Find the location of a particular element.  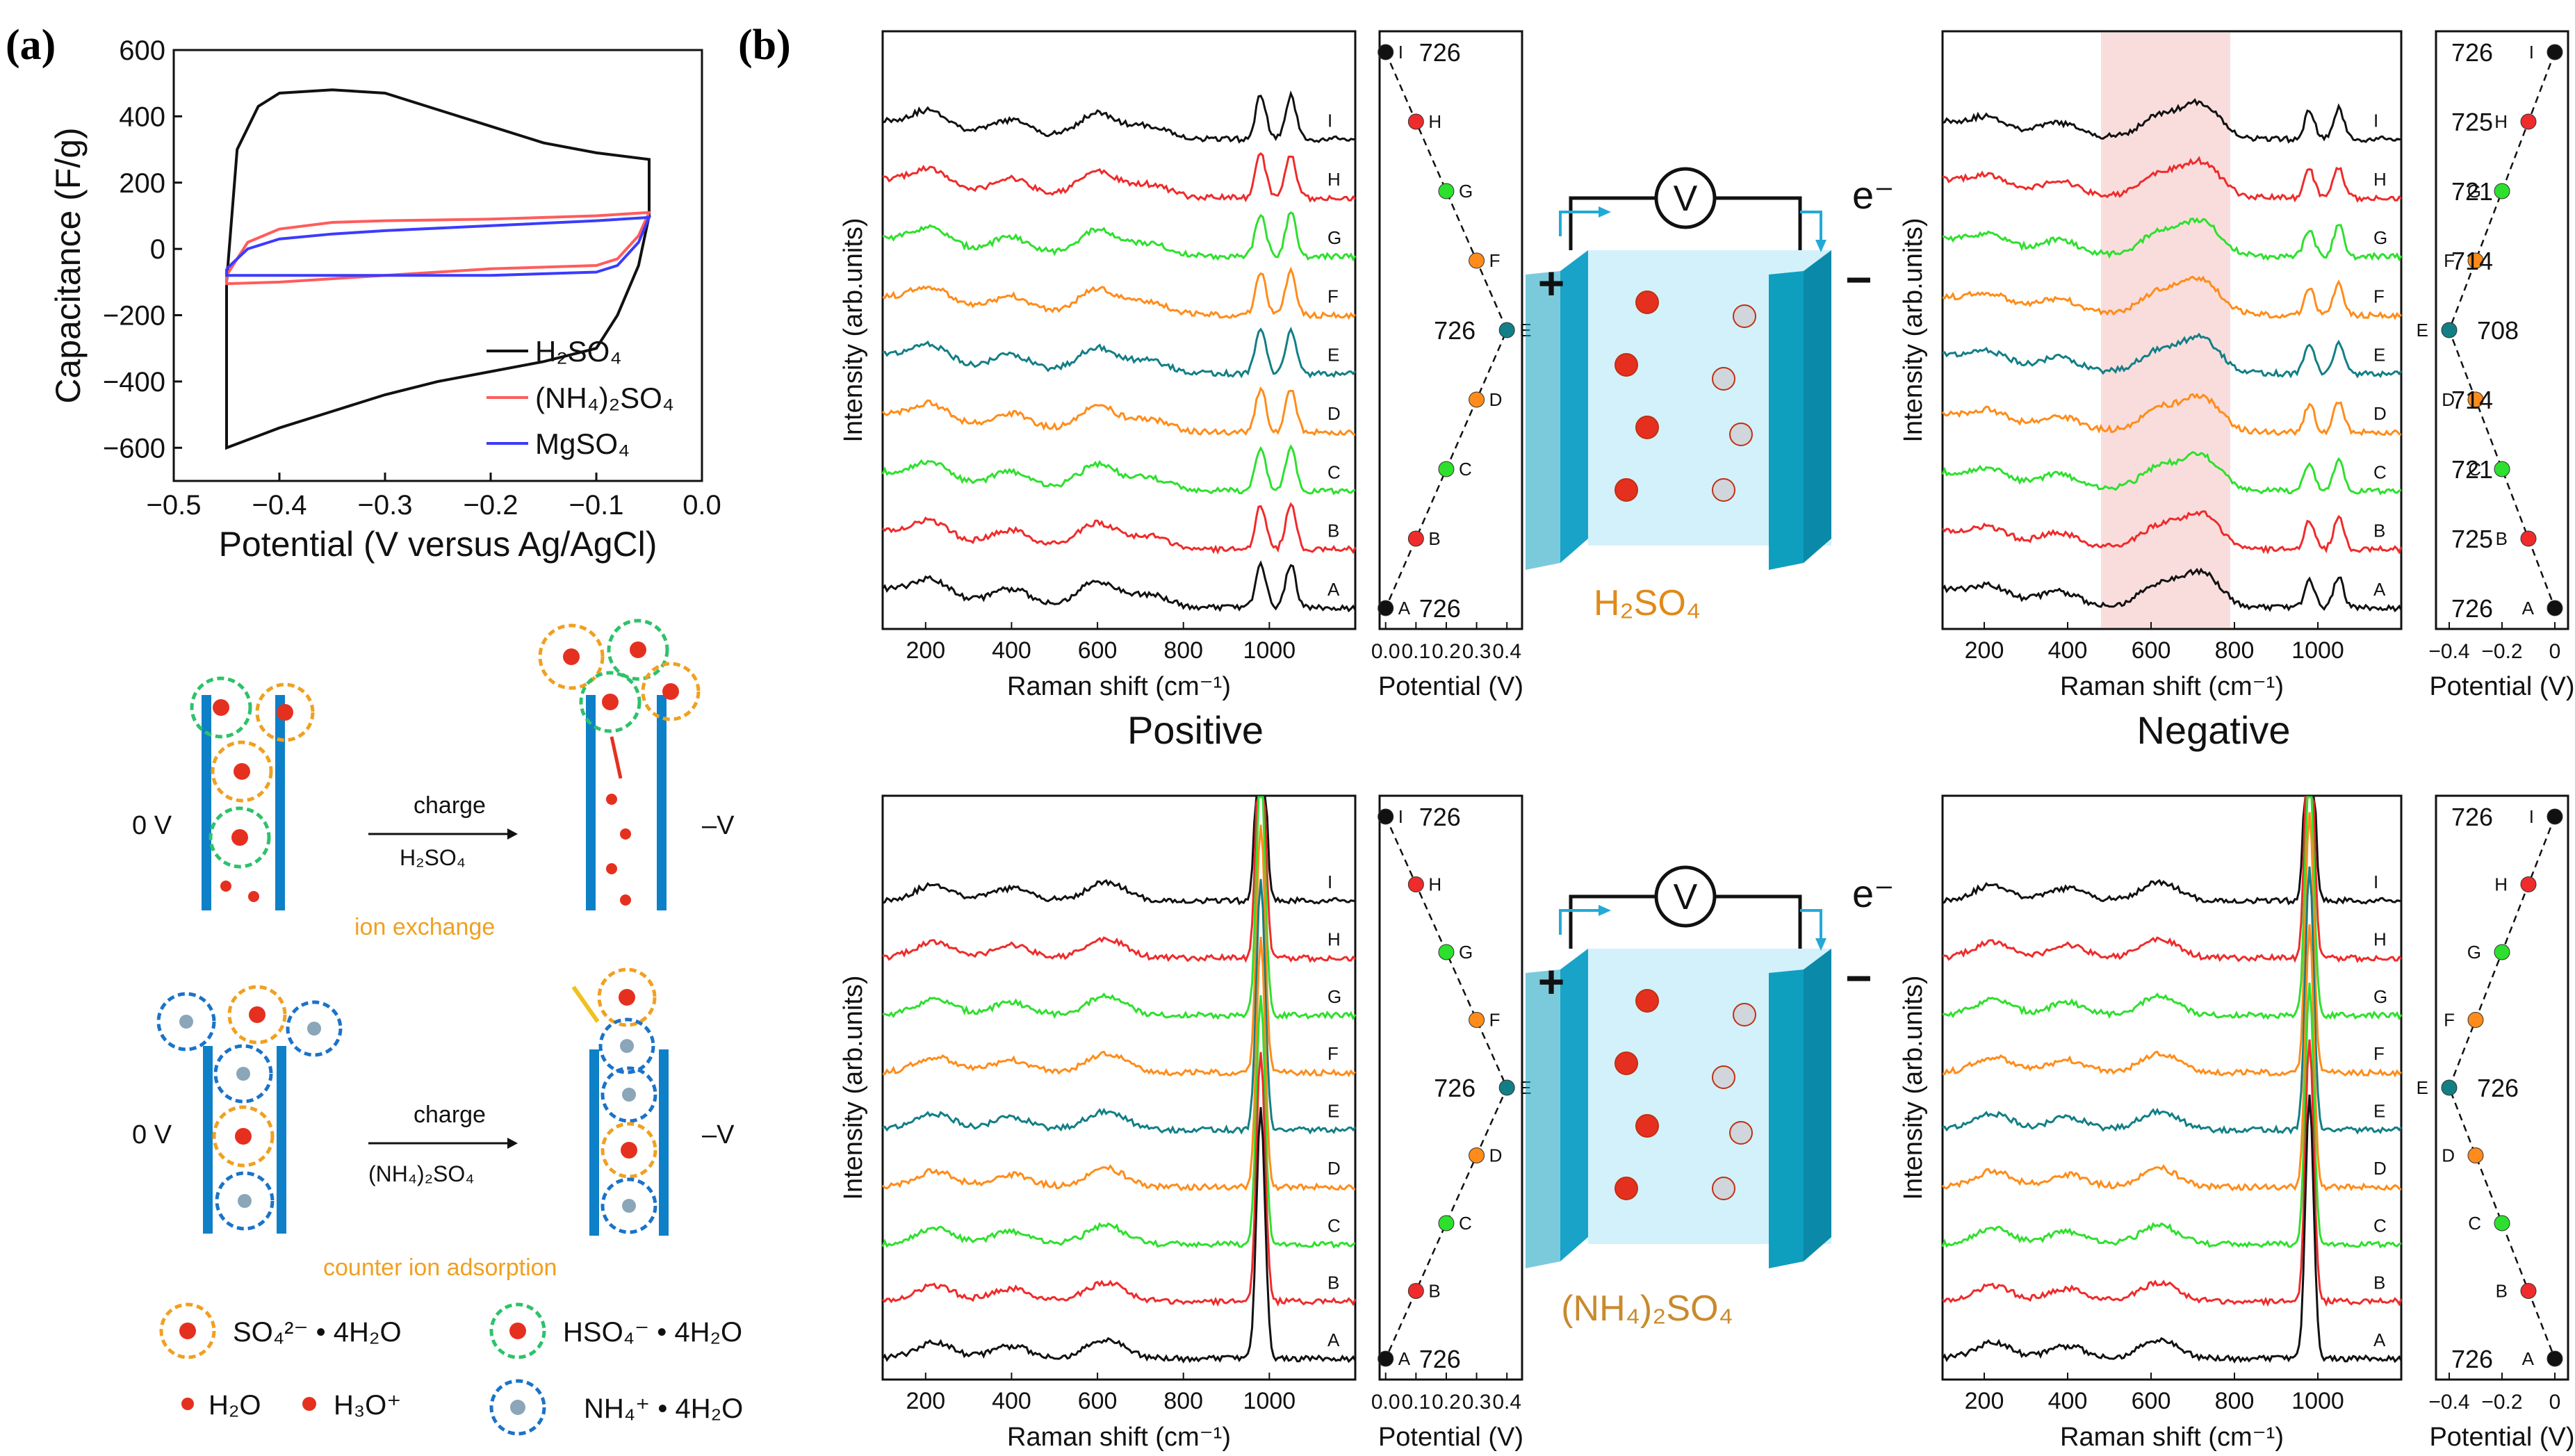

cv-ytick-label: 400 is located at coordinates (142, 116).